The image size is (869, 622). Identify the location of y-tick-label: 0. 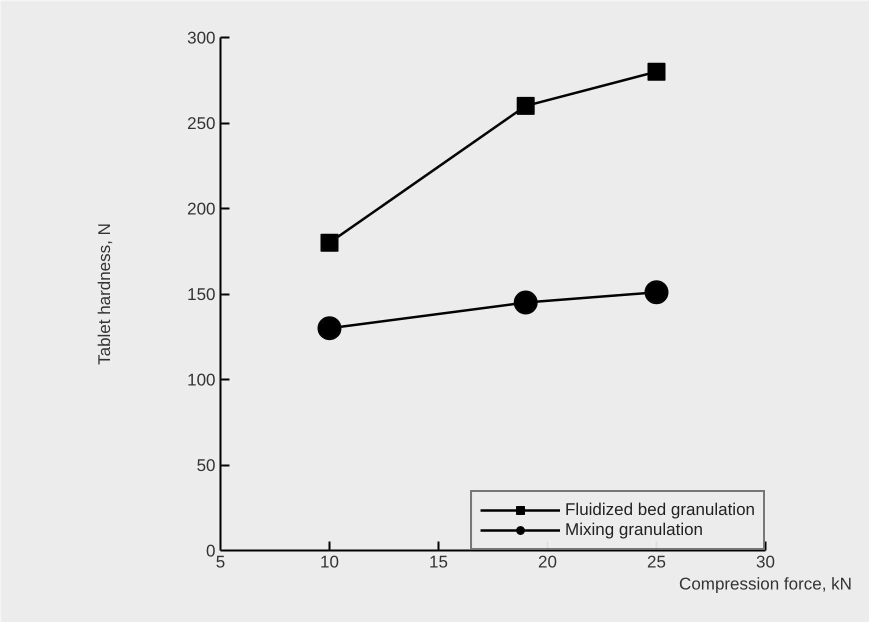
(211, 551).